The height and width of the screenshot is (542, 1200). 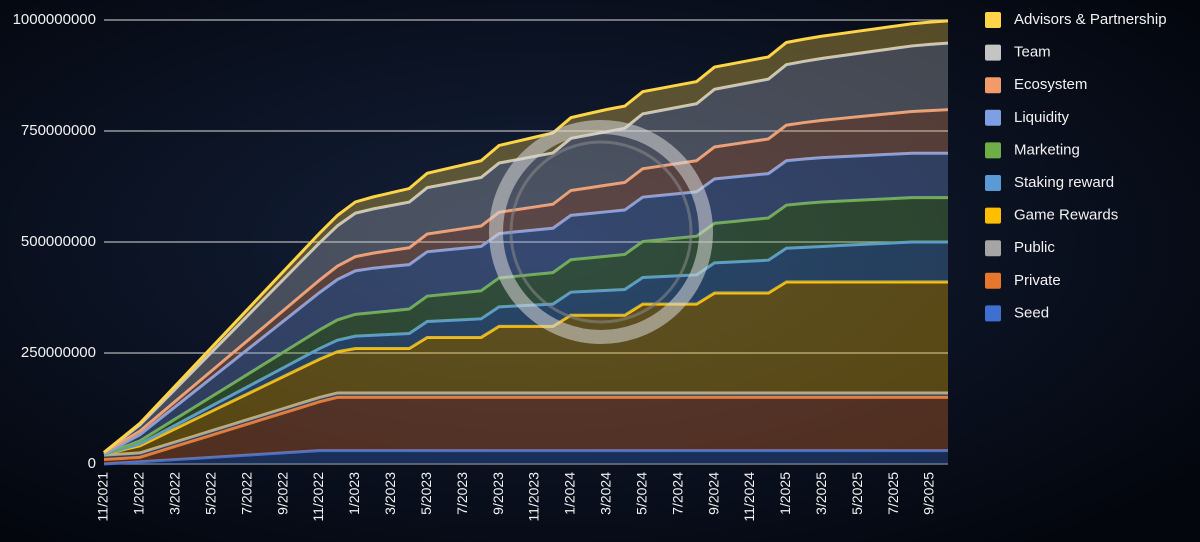 I want to click on x-tick-label: 9/2025, so click(x=929, y=493).